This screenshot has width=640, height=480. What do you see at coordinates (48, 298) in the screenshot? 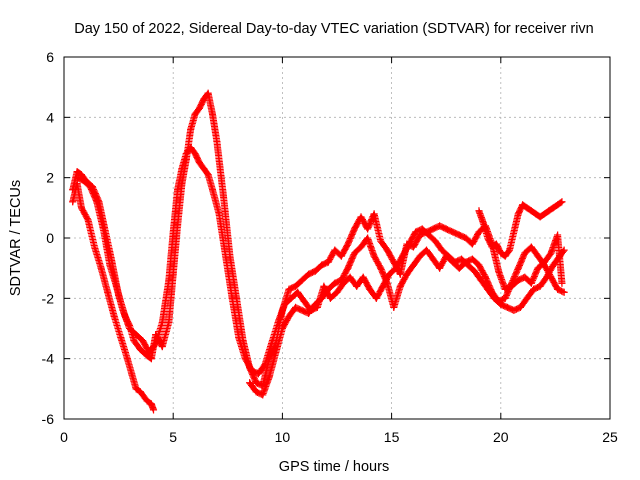
I see `y-tick-label: -2` at bounding box center [48, 298].